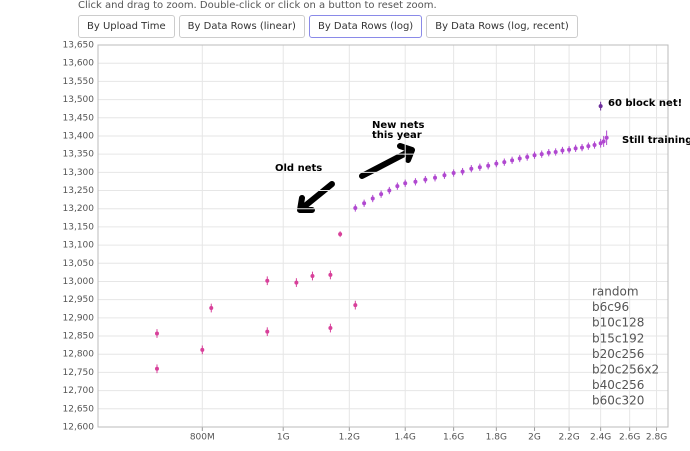 This screenshot has height=451, width=690. Describe the element at coordinates (405, 438) in the screenshot. I see `x-tick-label: 1.4G` at that location.